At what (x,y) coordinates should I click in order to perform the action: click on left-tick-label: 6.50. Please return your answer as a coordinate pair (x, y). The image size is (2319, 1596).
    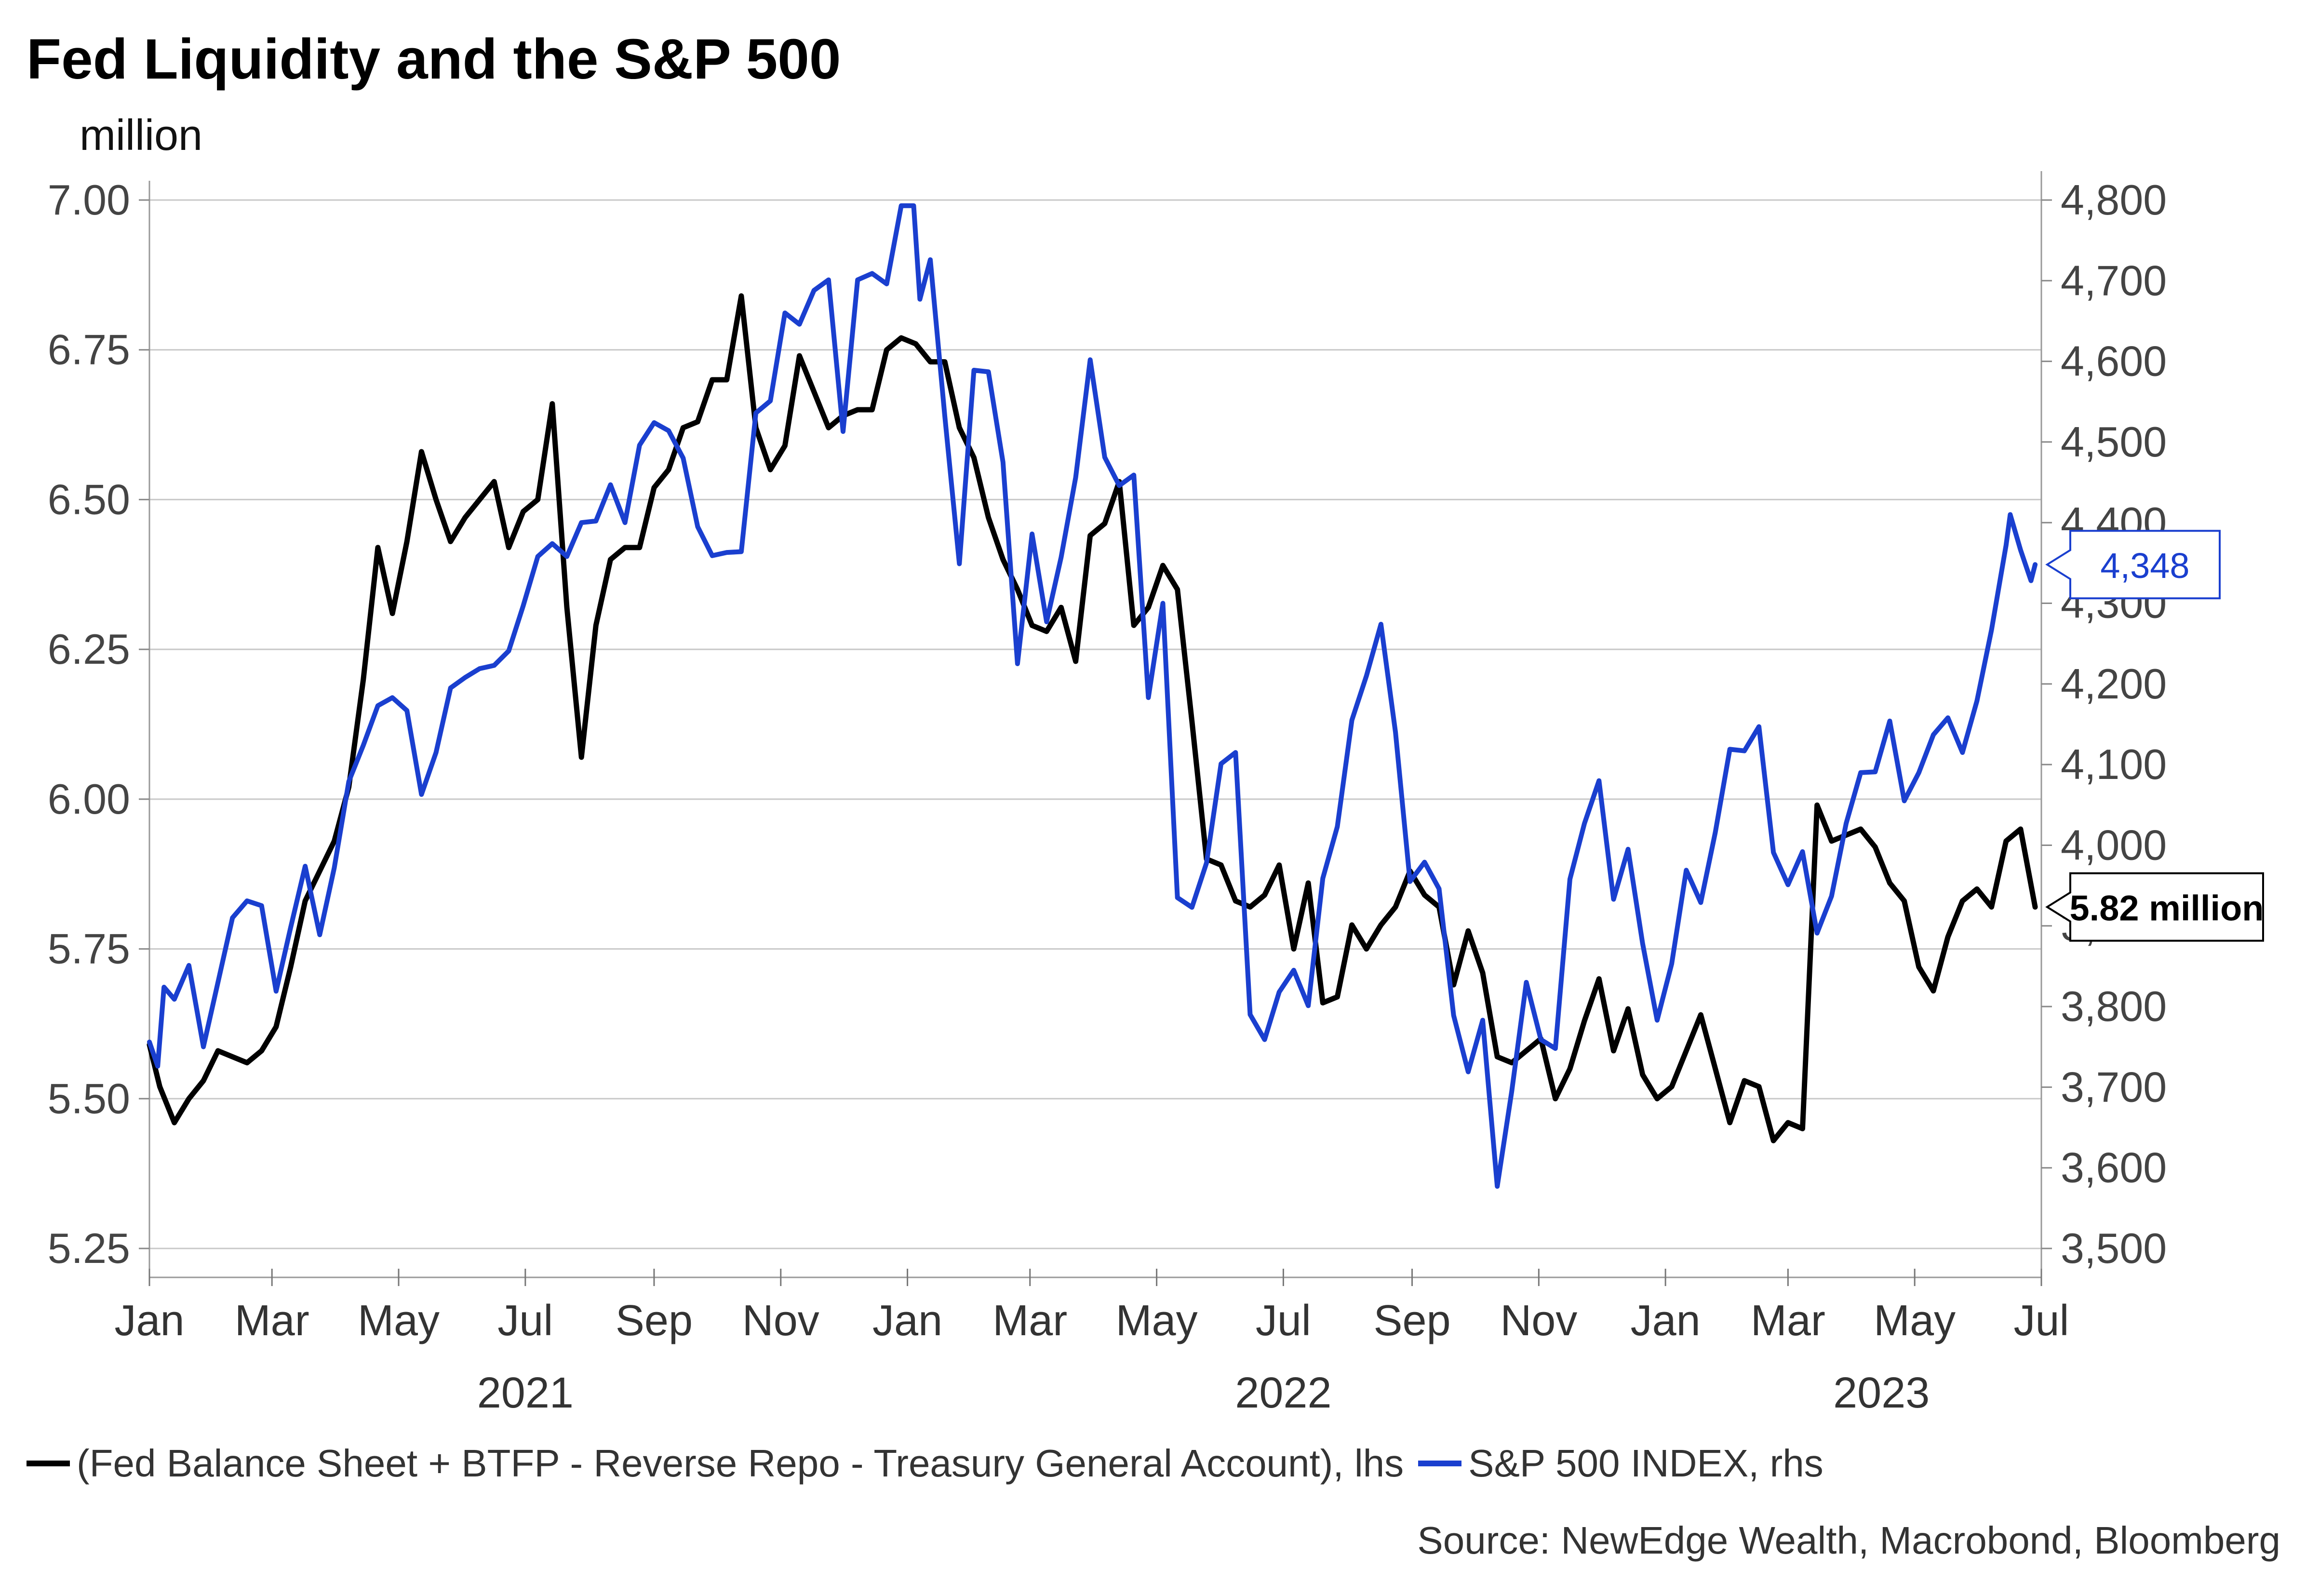
    Looking at the image, I should click on (89, 499).